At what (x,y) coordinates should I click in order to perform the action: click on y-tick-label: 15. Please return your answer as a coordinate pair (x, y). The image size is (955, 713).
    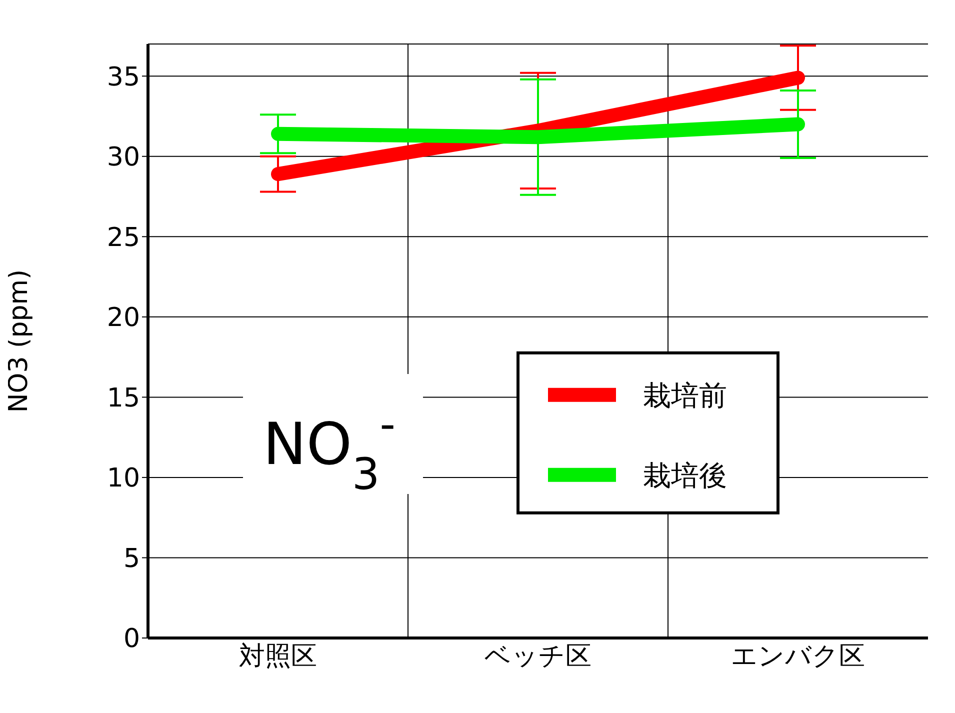
    Looking at the image, I should click on (123, 398).